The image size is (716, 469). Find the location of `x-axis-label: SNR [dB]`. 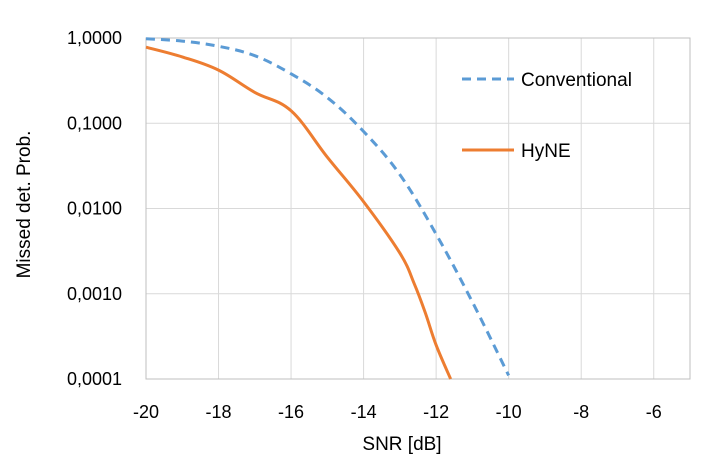

x-axis-label: SNR [dB] is located at coordinates (401, 444).